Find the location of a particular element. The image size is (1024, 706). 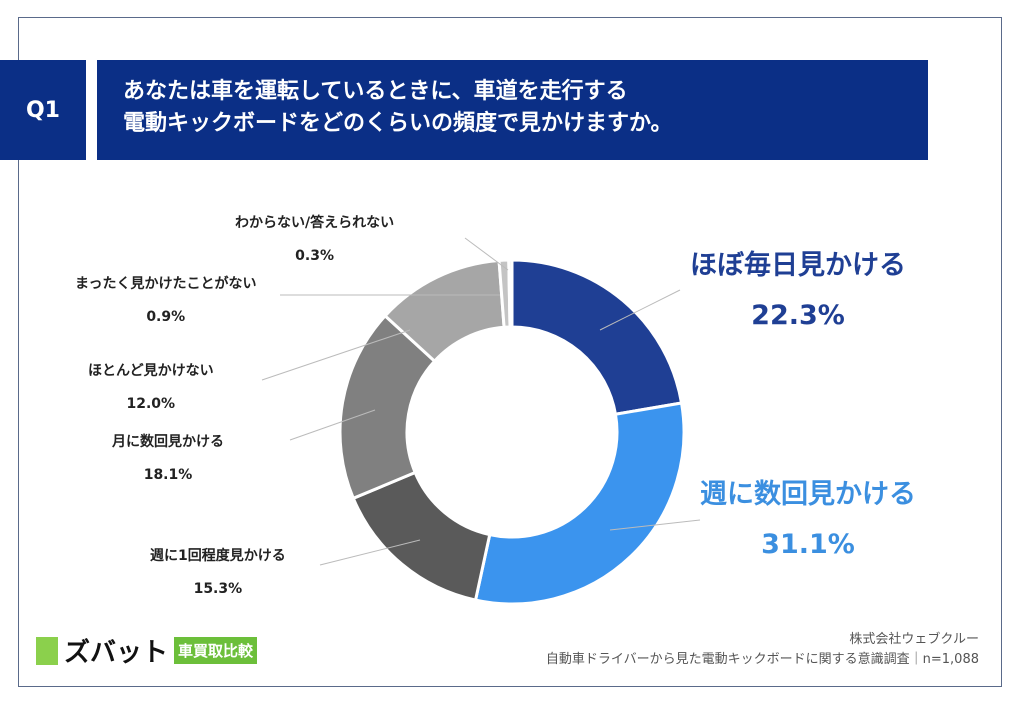

category-label: ほとんど見かけない is located at coordinates (151, 371).